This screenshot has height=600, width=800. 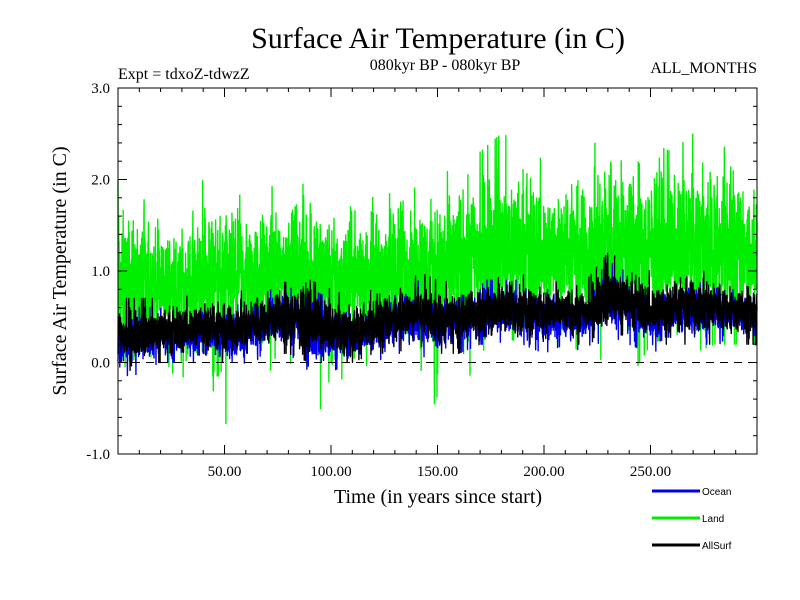 I want to click on y-tick-label: 3.0, so click(x=100, y=89).